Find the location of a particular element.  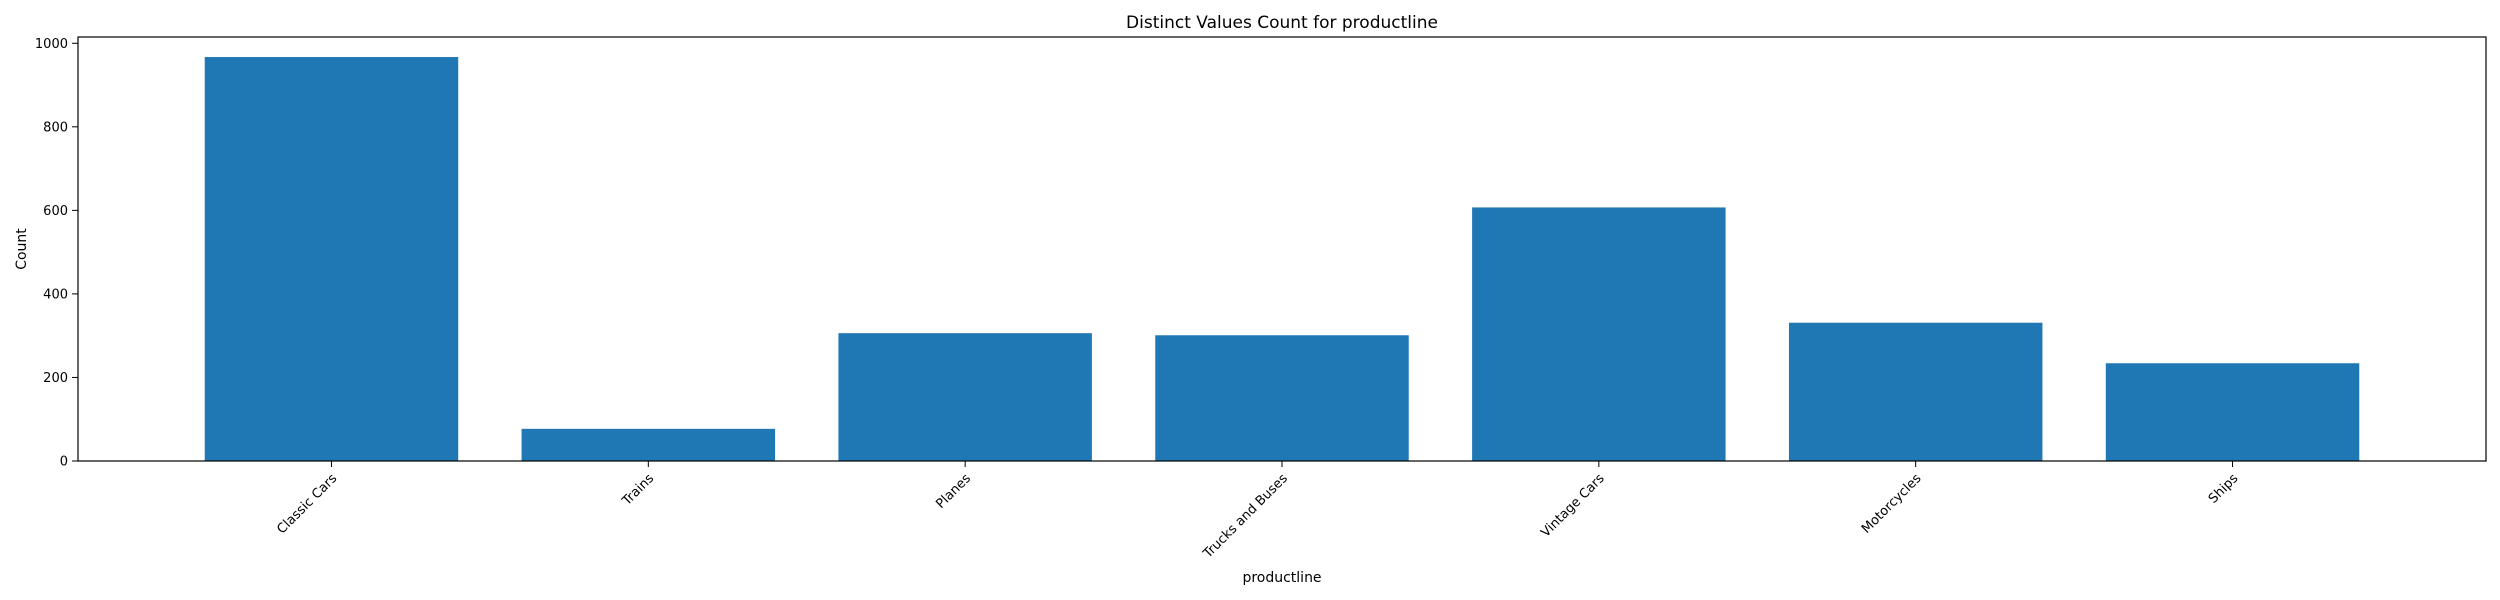

chart-title: Distinct Values Count for productline is located at coordinates (1282, 23).